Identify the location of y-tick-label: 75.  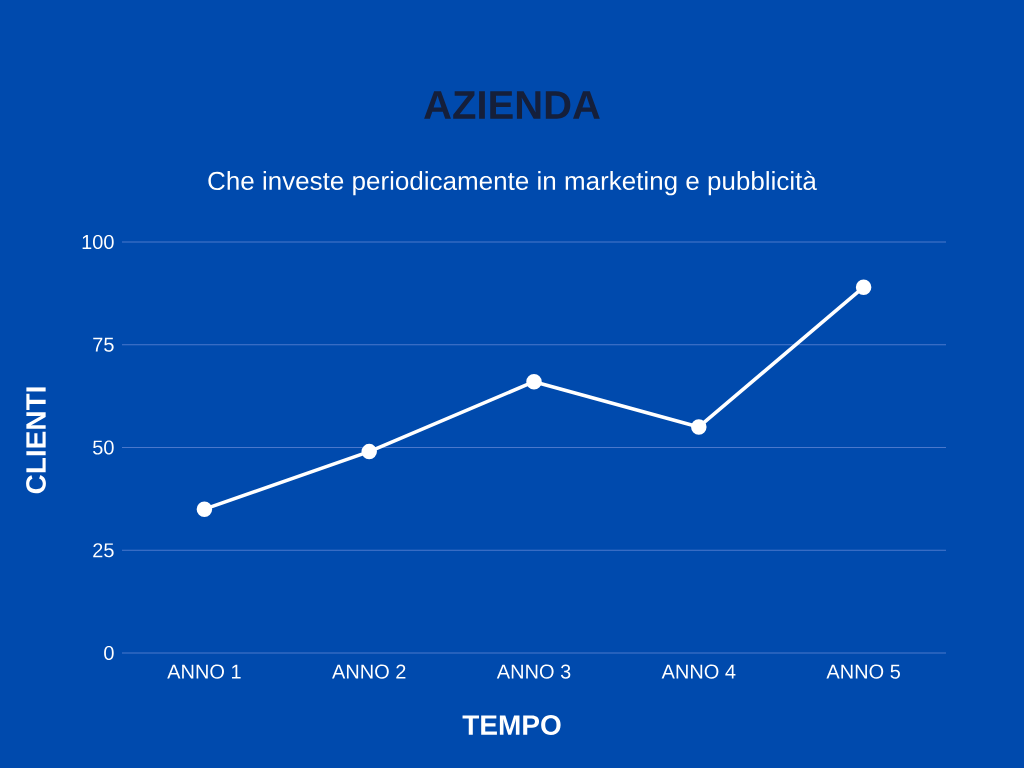
(103, 344).